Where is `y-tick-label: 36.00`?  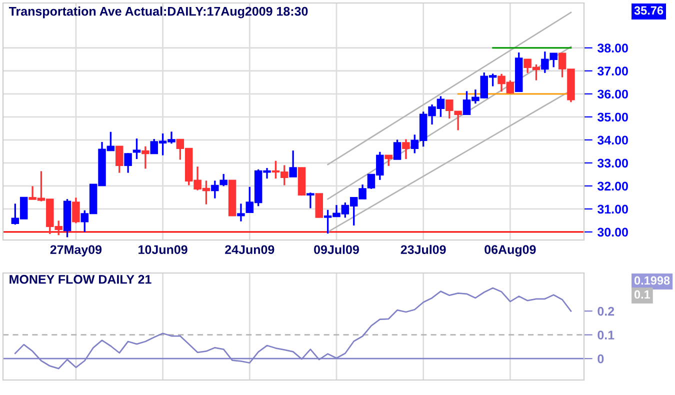
y-tick-label: 36.00 is located at coordinates (612, 94).